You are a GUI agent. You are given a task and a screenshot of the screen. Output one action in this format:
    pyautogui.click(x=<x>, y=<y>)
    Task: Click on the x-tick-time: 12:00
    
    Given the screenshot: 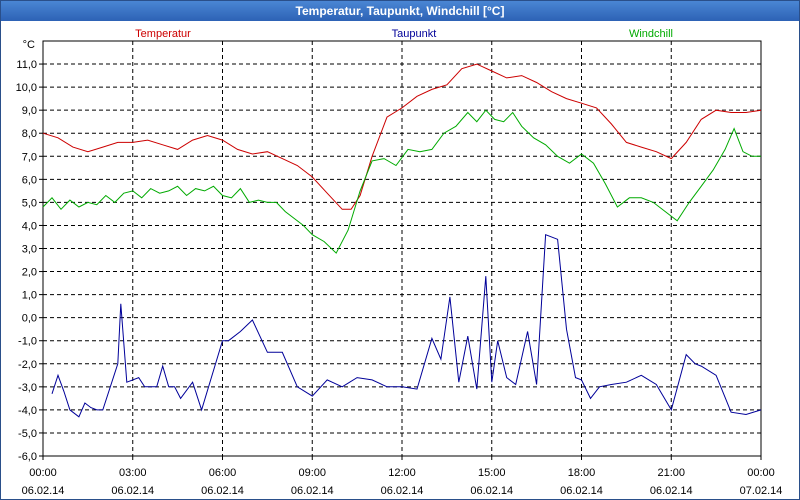 What is the action you would take?
    pyautogui.click(x=402, y=473)
    